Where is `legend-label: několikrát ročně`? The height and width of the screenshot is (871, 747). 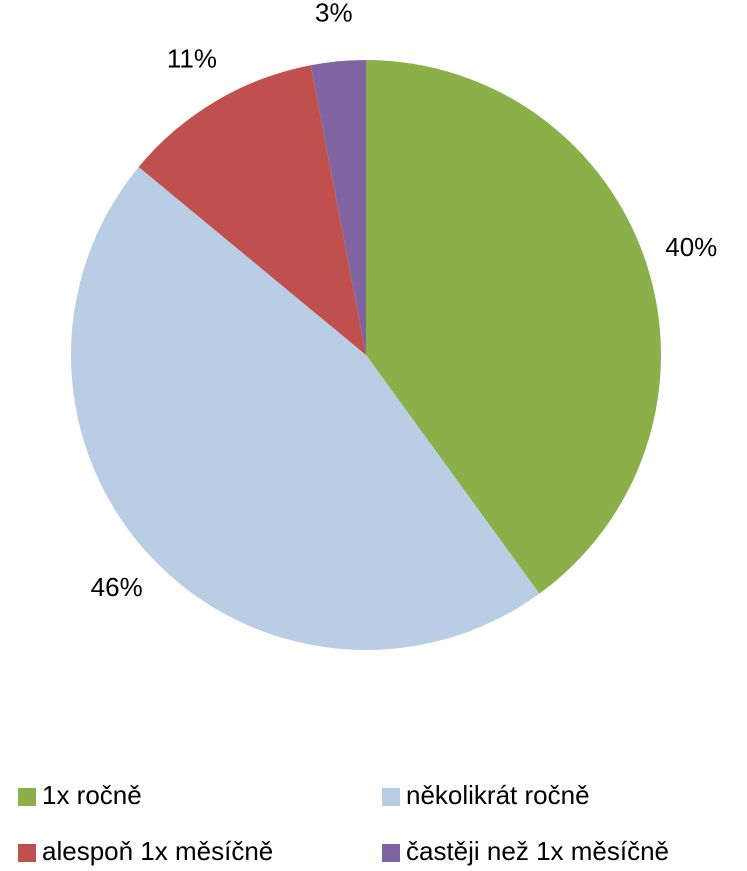 legend-label: několikrát ročně is located at coordinates (498, 795).